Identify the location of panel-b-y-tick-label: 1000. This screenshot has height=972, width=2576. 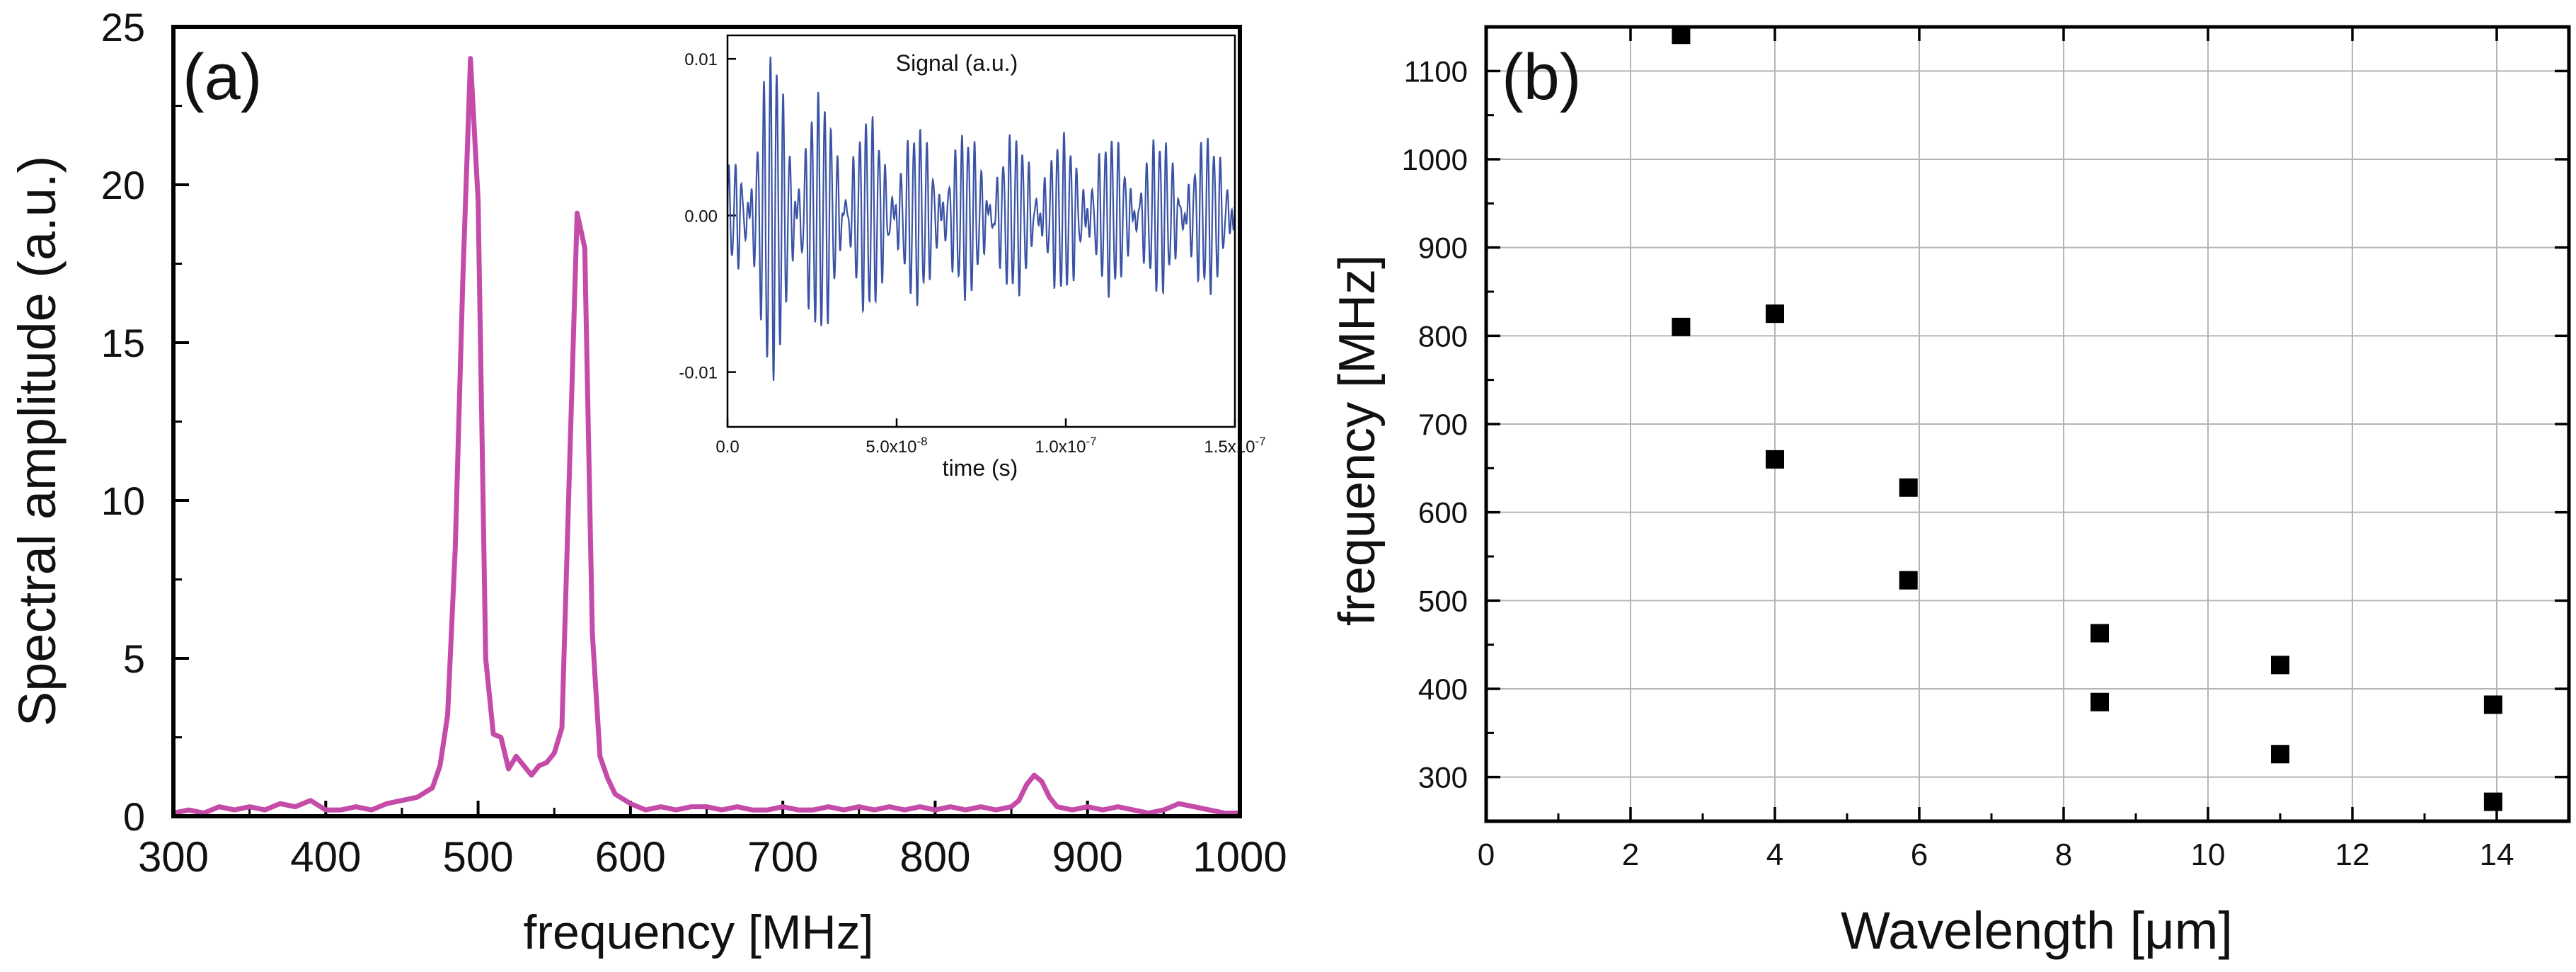
(1435, 159).